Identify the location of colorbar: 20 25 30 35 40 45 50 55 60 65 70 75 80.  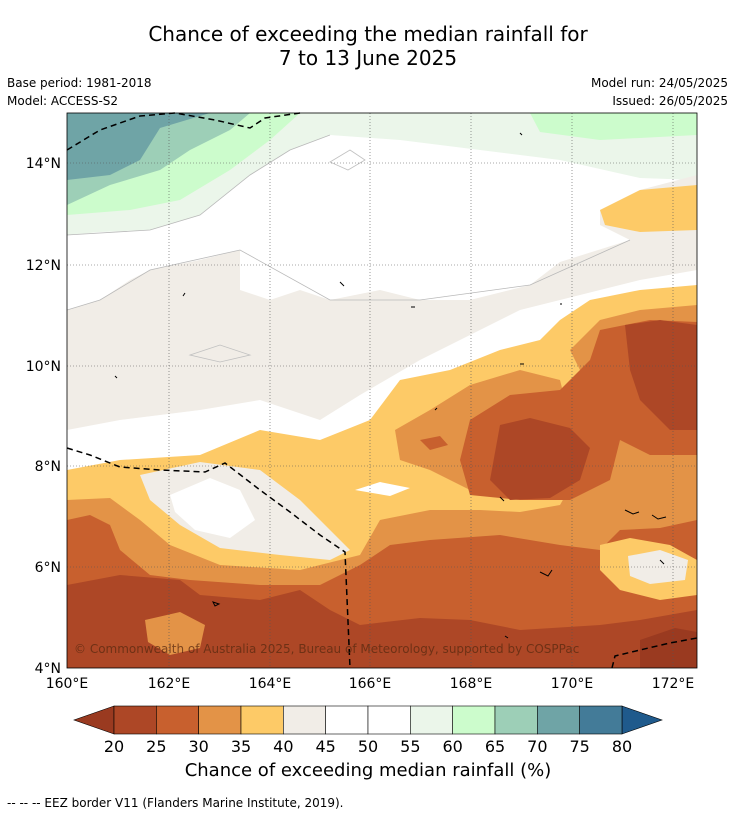
(368, 730).